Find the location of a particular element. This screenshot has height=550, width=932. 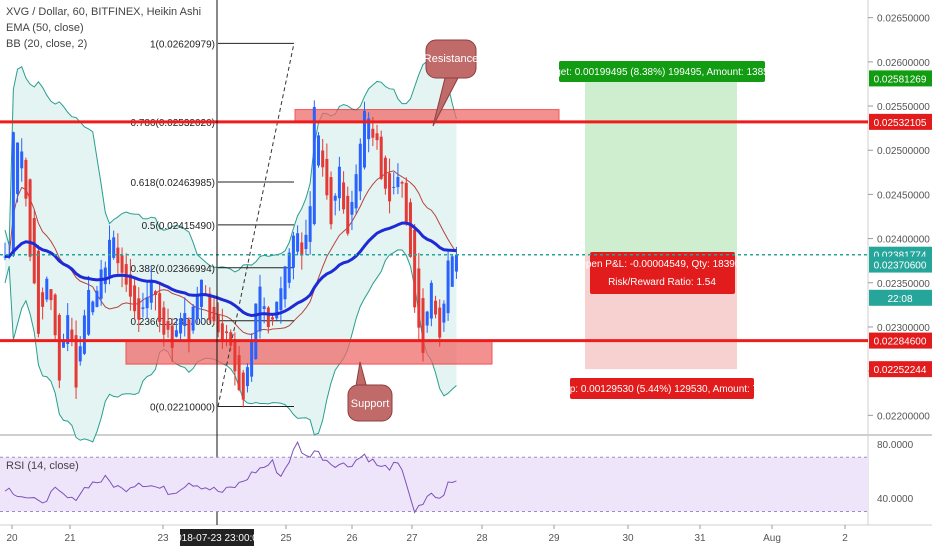

price-axis-tick: 0.02350000 is located at coordinates (903, 284).